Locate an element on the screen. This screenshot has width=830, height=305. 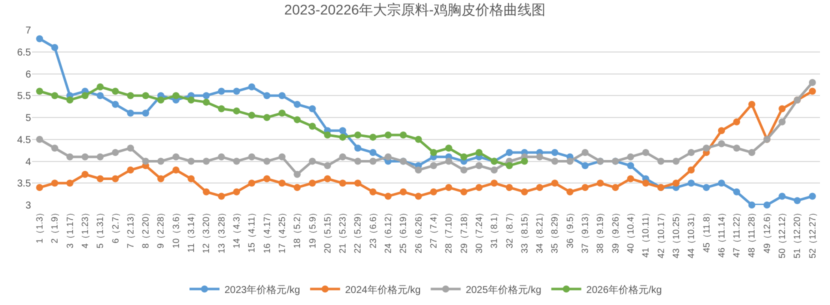
x-tick-label: 15（4.11） is located at coordinates (251, 230).